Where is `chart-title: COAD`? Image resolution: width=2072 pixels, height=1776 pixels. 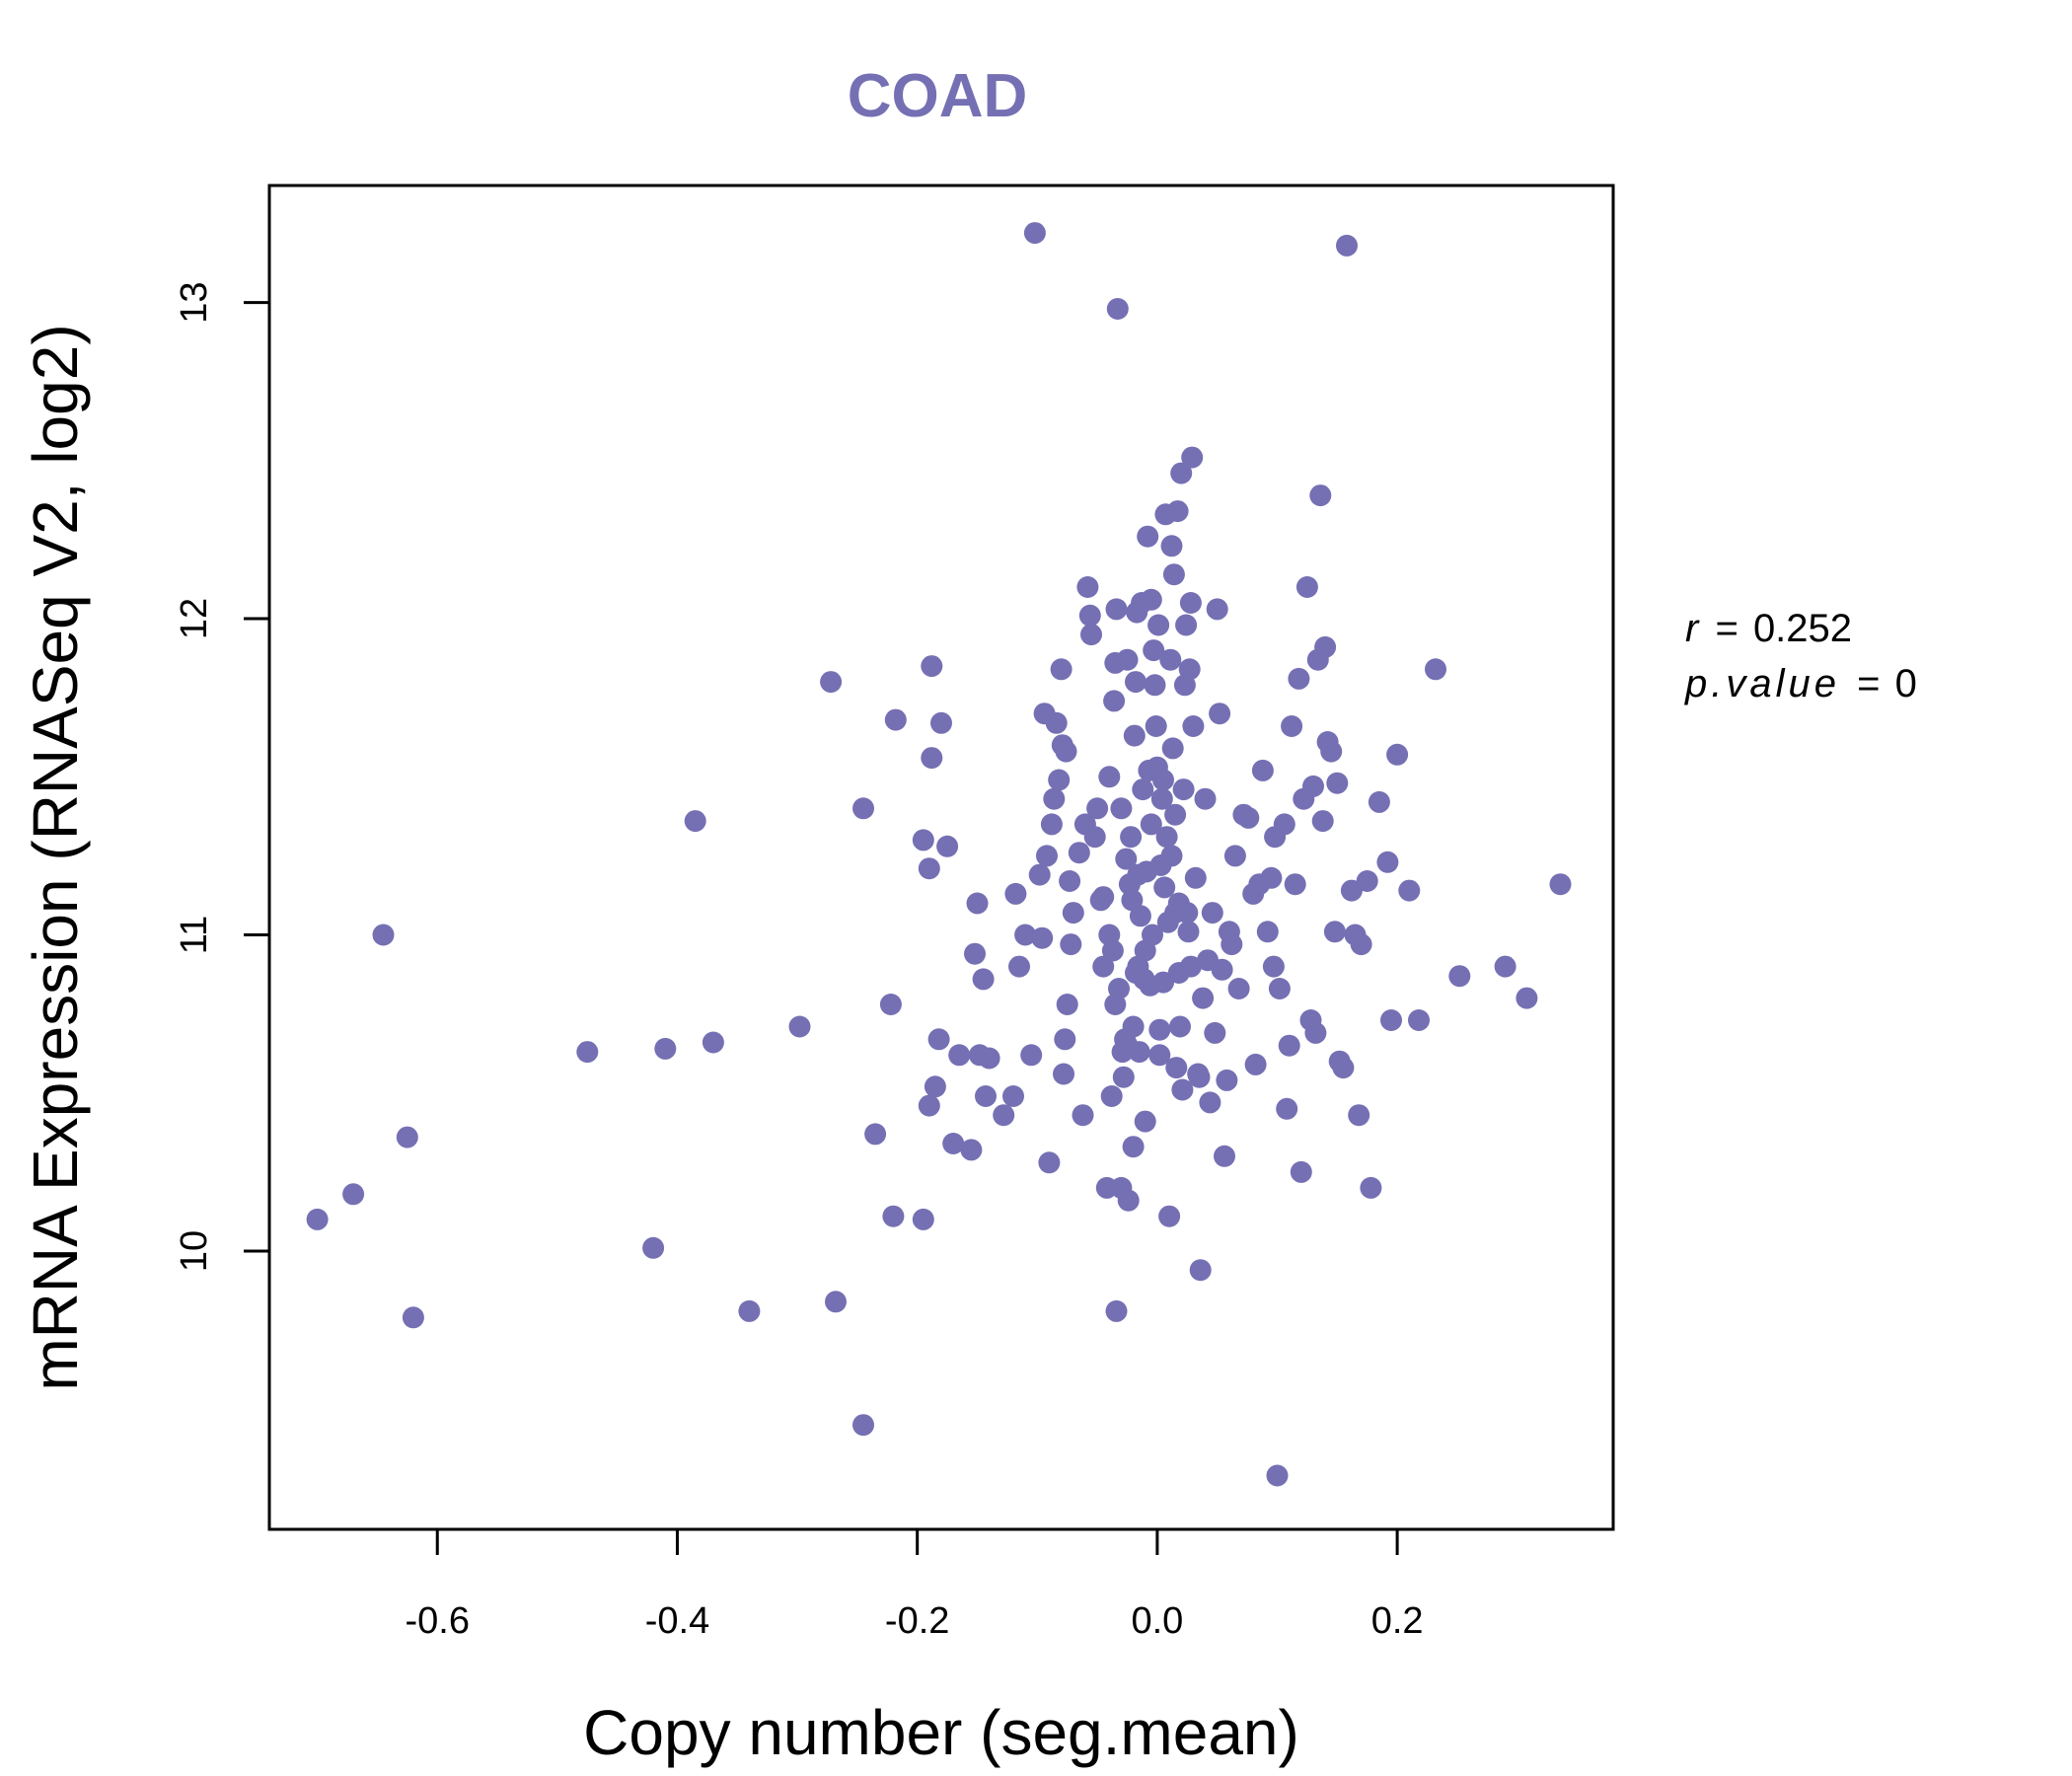
chart-title: COAD is located at coordinates (938, 96).